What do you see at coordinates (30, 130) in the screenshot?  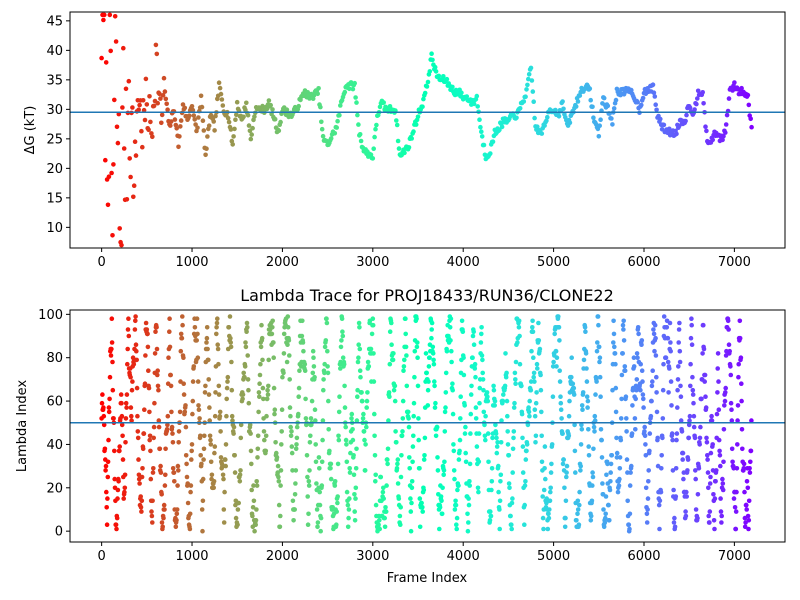 I see `dg-y-label: ΔG (kT)` at bounding box center [30, 130].